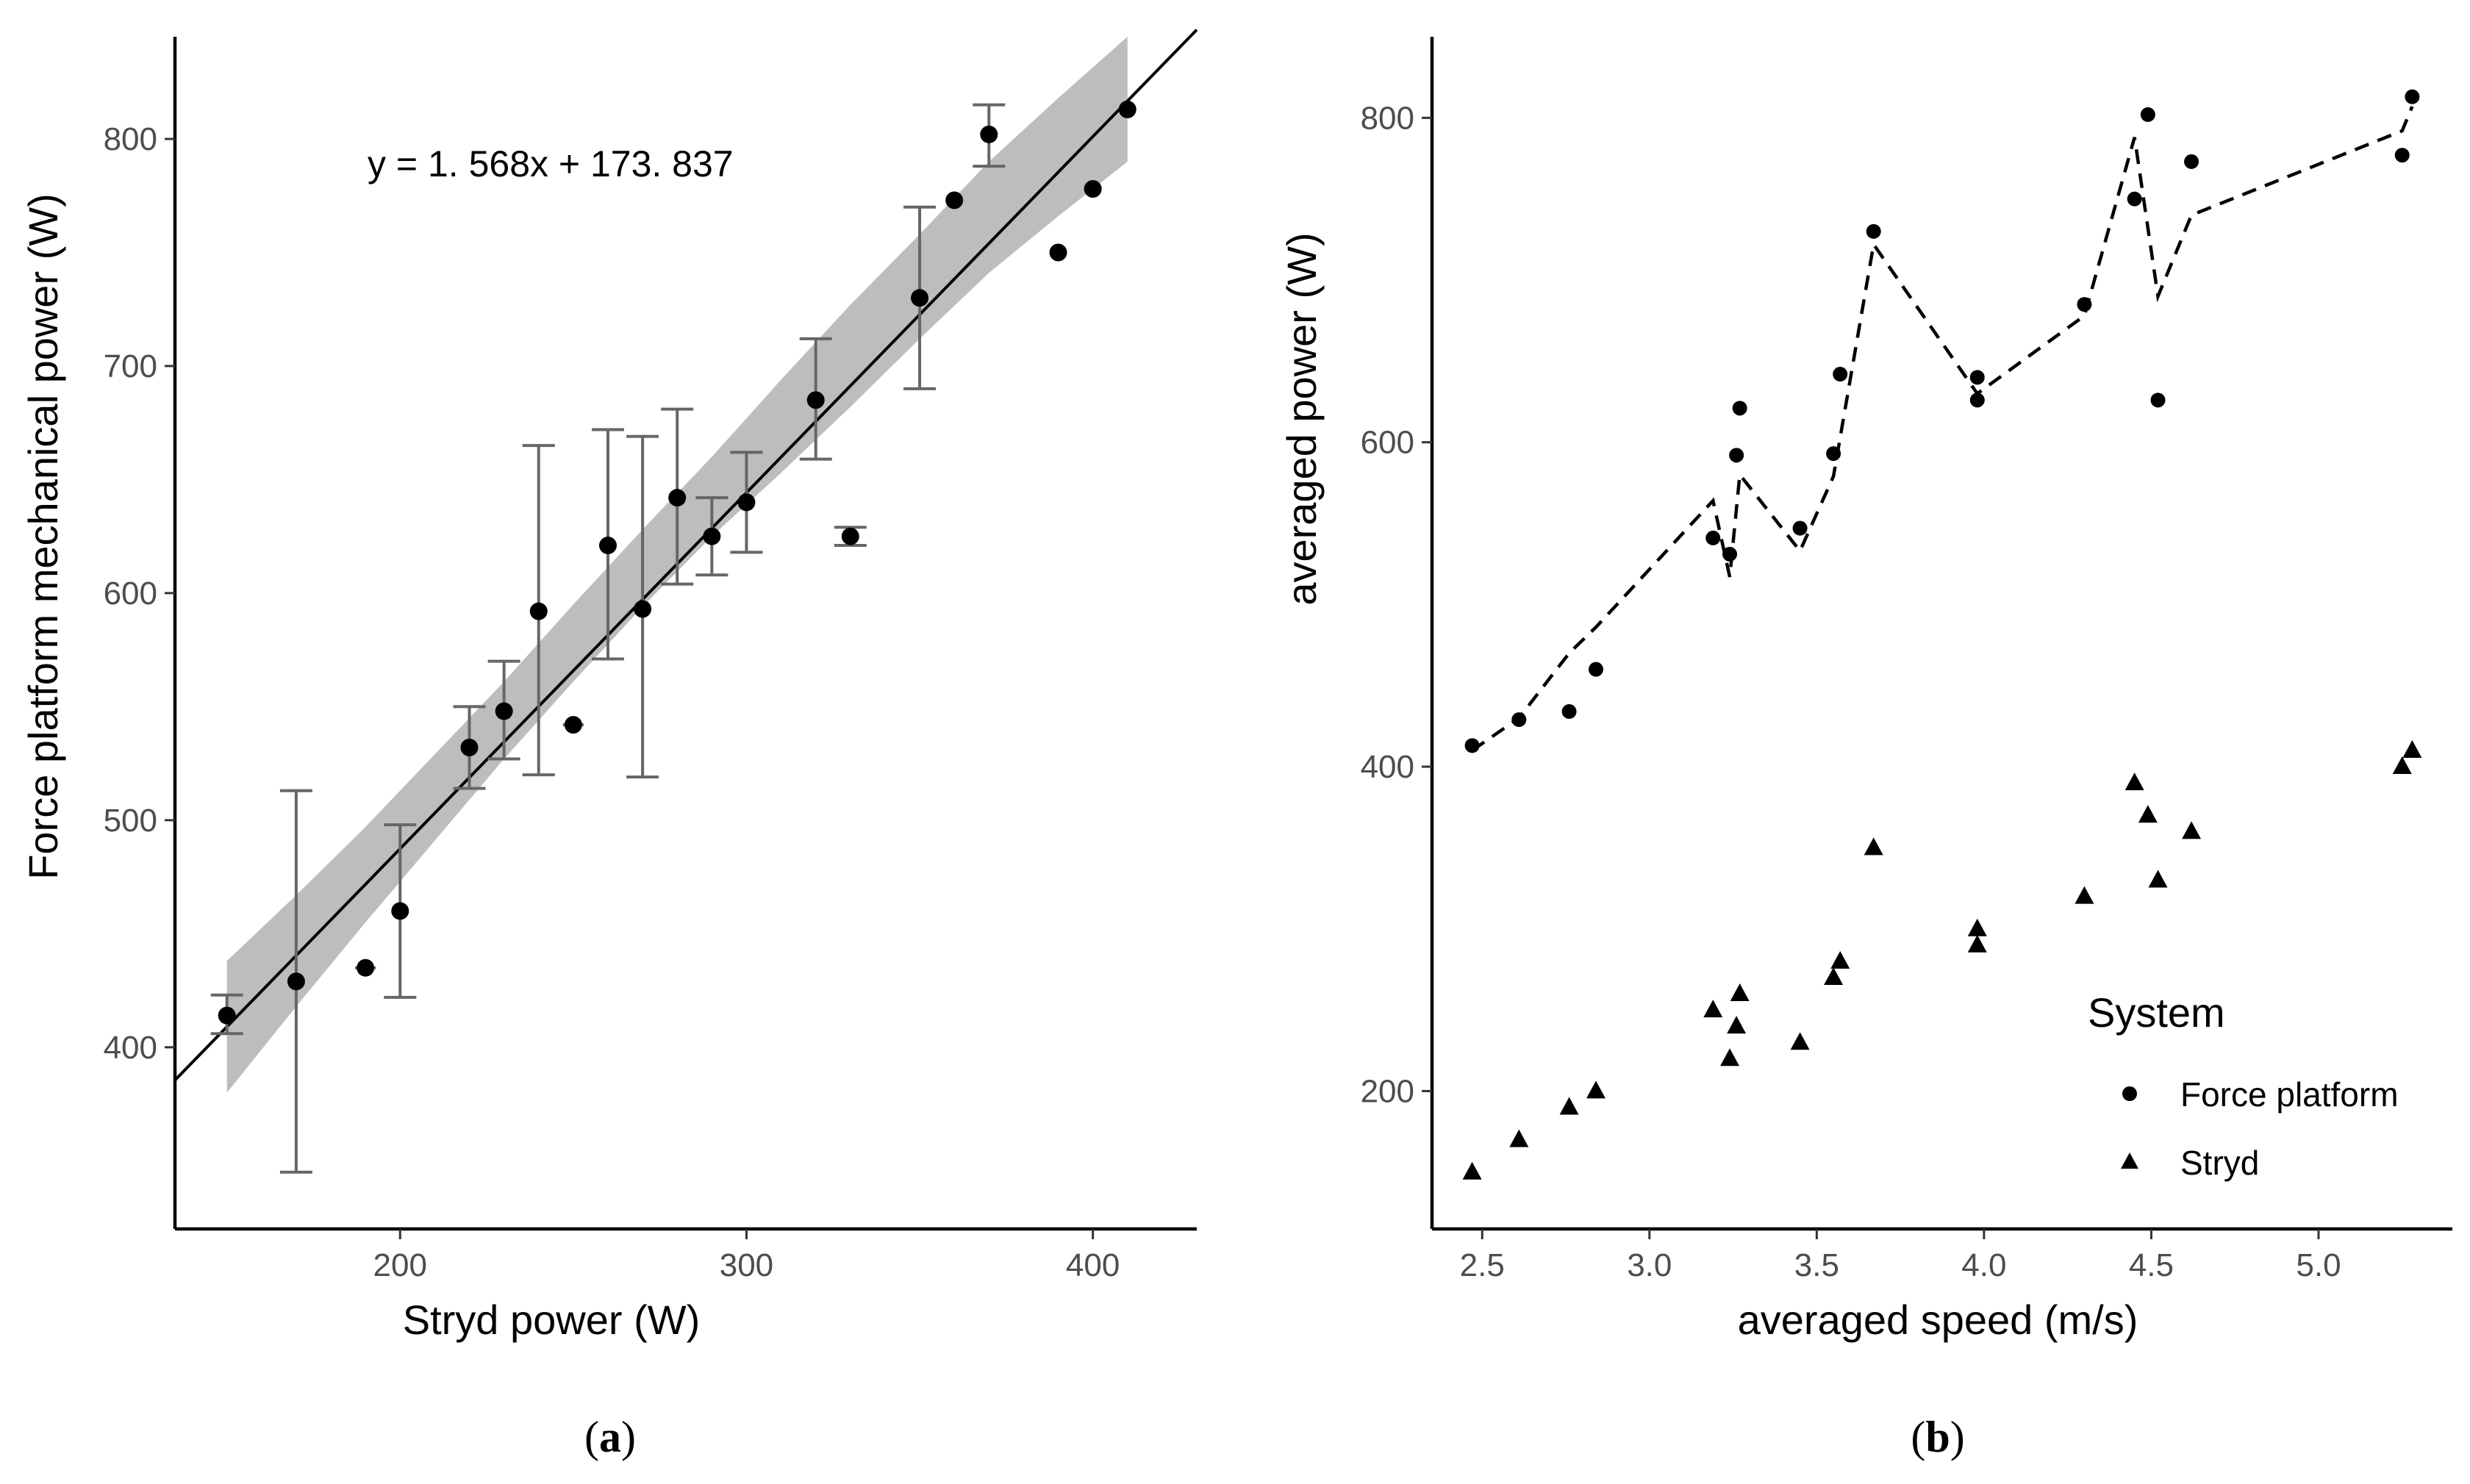  What do you see at coordinates (2156, 1013) in the screenshot?
I see `legend-title: System` at bounding box center [2156, 1013].